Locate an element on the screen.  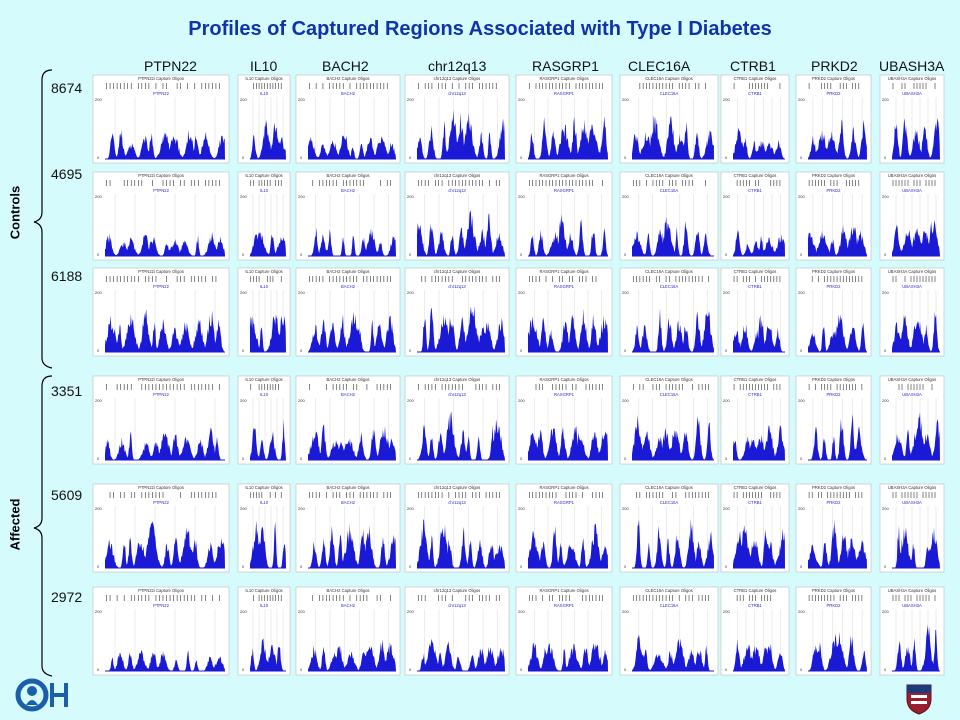
profile-panel-clec16a-6188: CLEC16A Capture Oligos CLEC16A 200 0 is located at coordinates (669, 312).